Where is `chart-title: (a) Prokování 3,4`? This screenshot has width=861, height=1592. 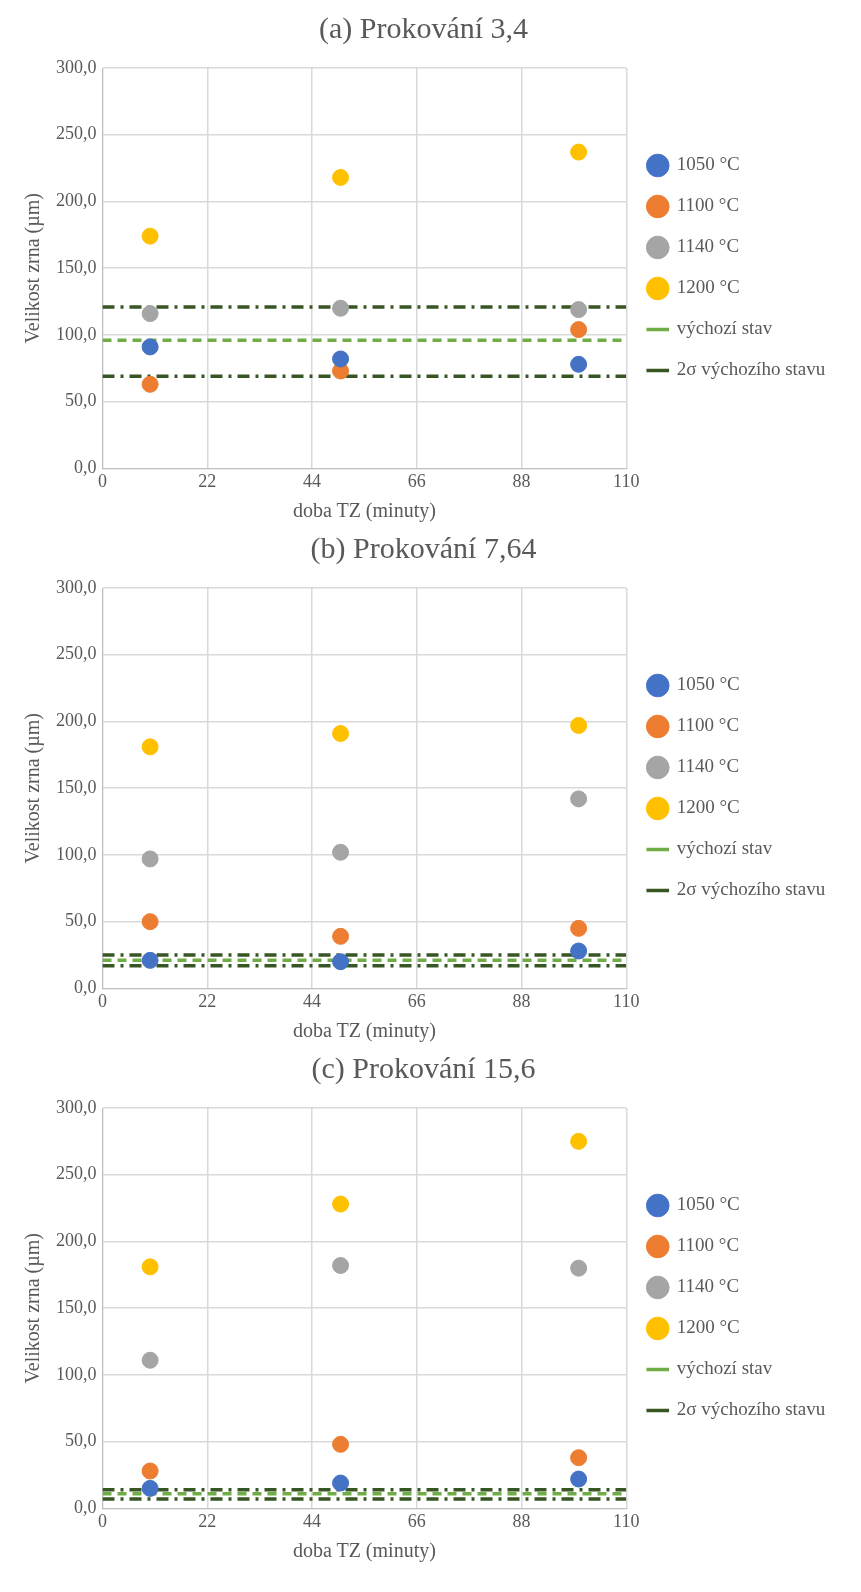
chart-title: (a) Prokování 3,4 is located at coordinates (423, 27).